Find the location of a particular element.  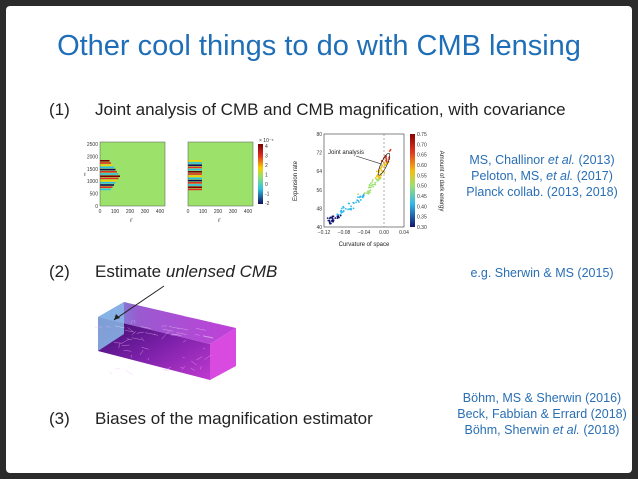

chart-colorbar-tick: 0.60 is located at coordinates (422, 166).